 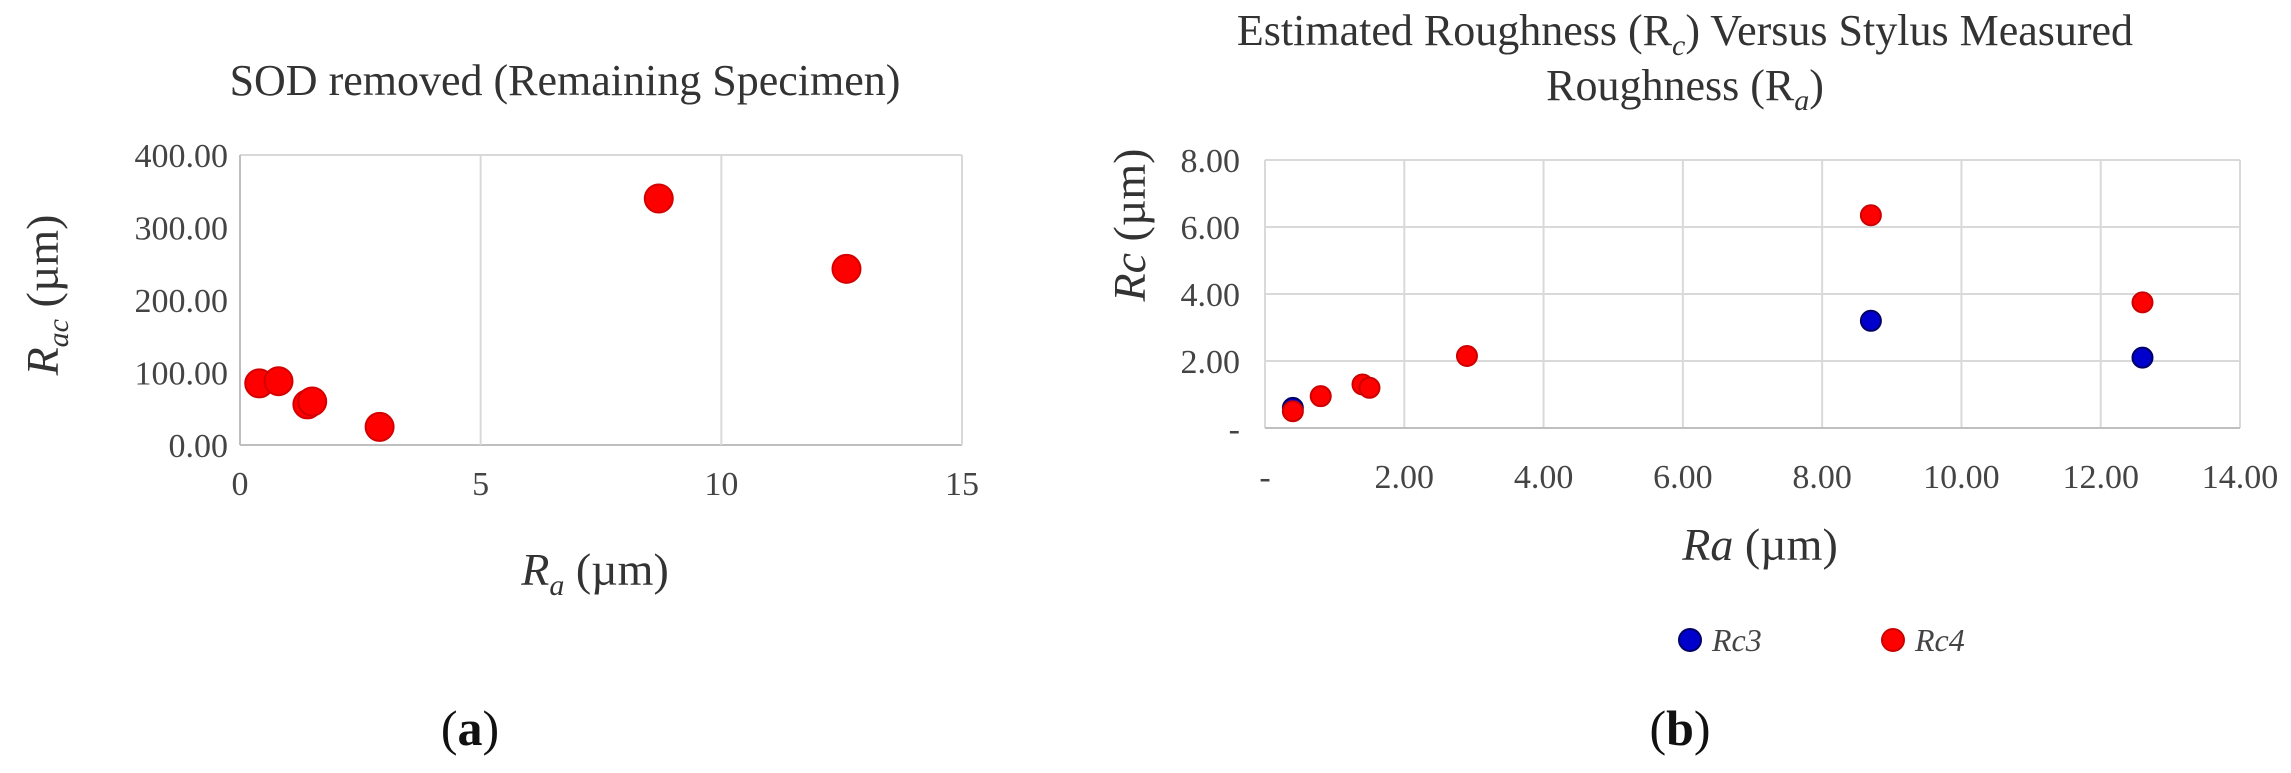 What do you see at coordinates (1717, 313) in the screenshot?
I see `chart-b-points` at bounding box center [1717, 313].